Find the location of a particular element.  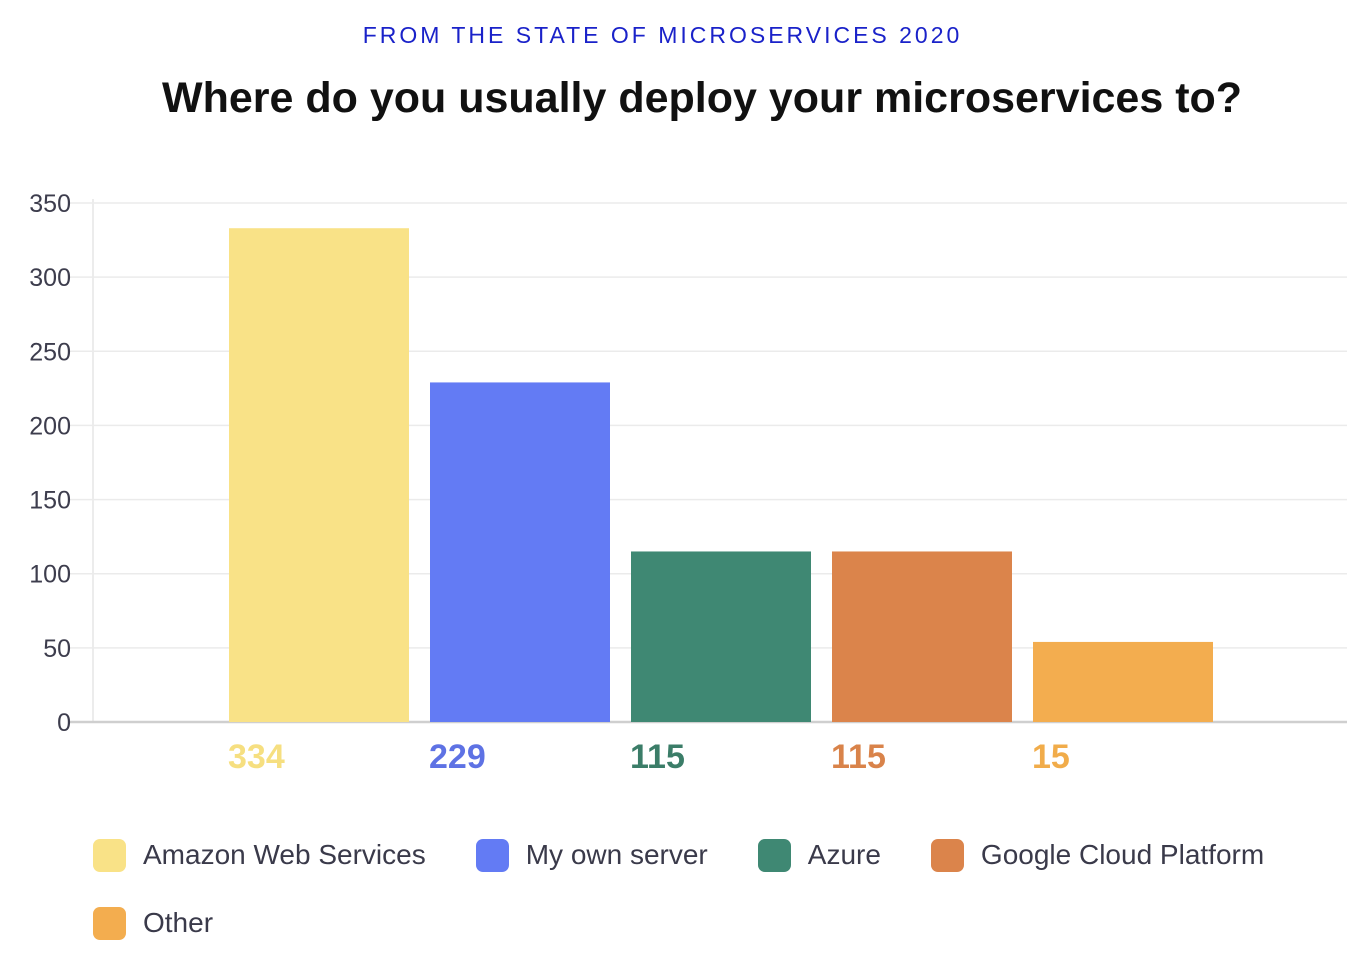

legend-item: Google Cloud Platform is located at coordinates (1097, 855).